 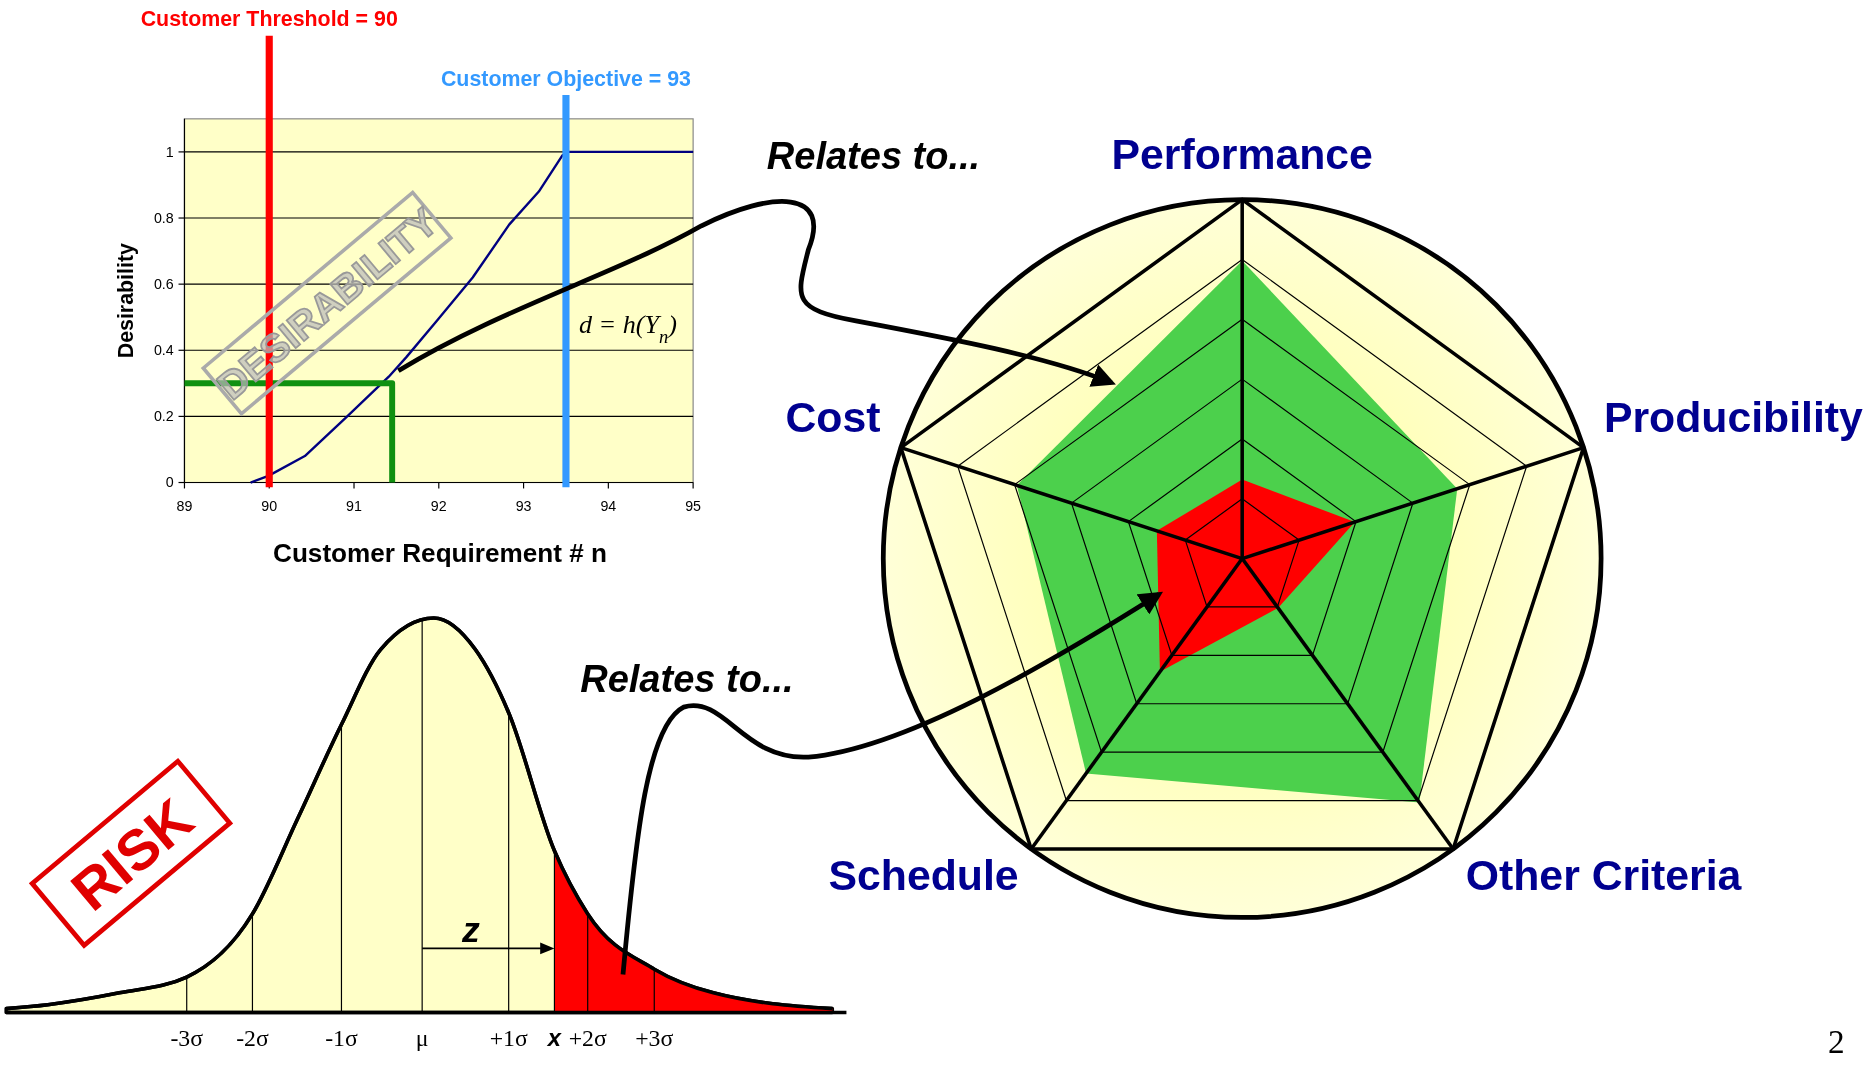 I want to click on x-tick-label: +1σ, so click(x=508, y=1037).